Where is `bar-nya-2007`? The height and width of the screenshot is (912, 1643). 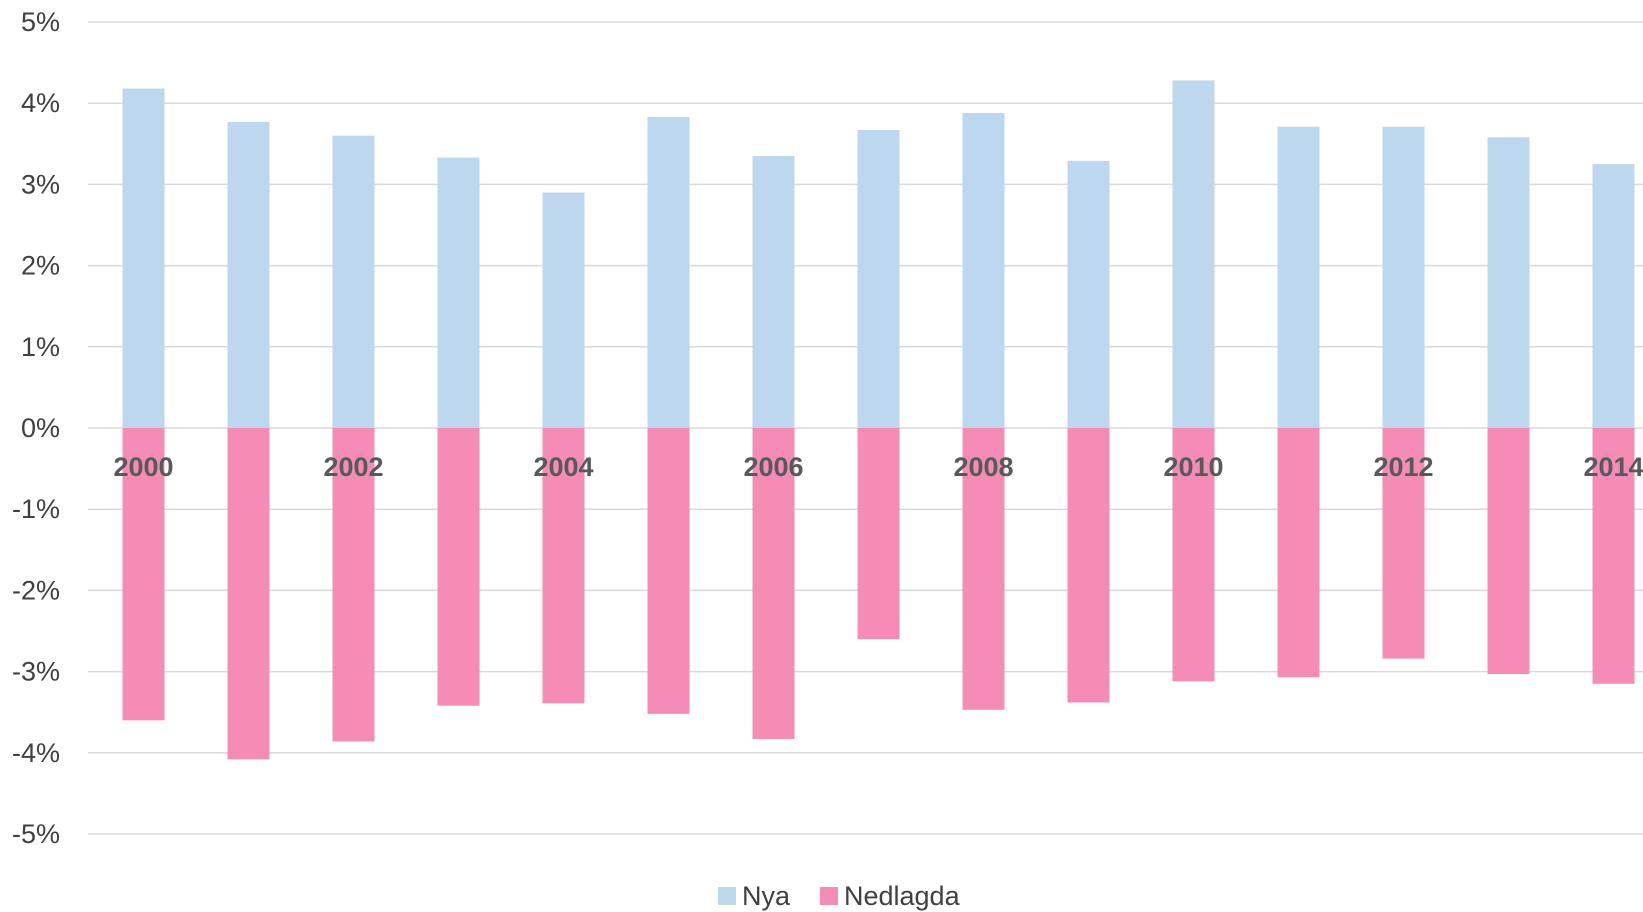 bar-nya-2007 is located at coordinates (878, 278).